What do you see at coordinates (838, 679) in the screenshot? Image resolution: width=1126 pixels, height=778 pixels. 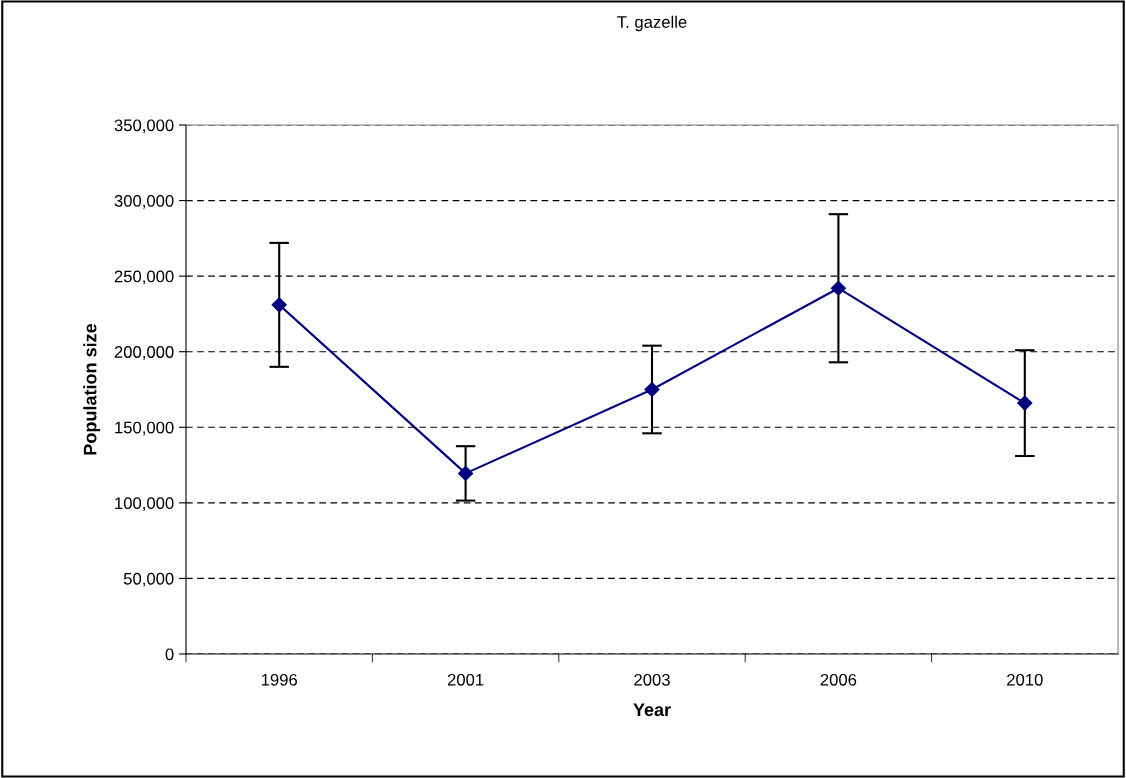 I see `x-tick-label: 2006` at bounding box center [838, 679].